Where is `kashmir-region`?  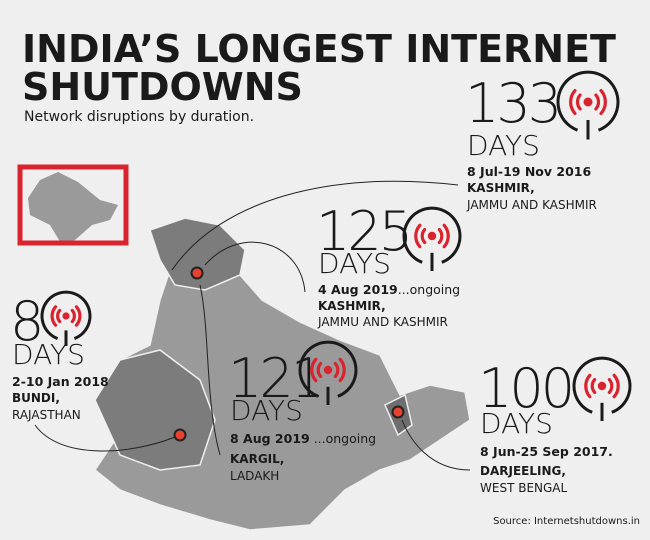 kashmir-region is located at coordinates (197, 254).